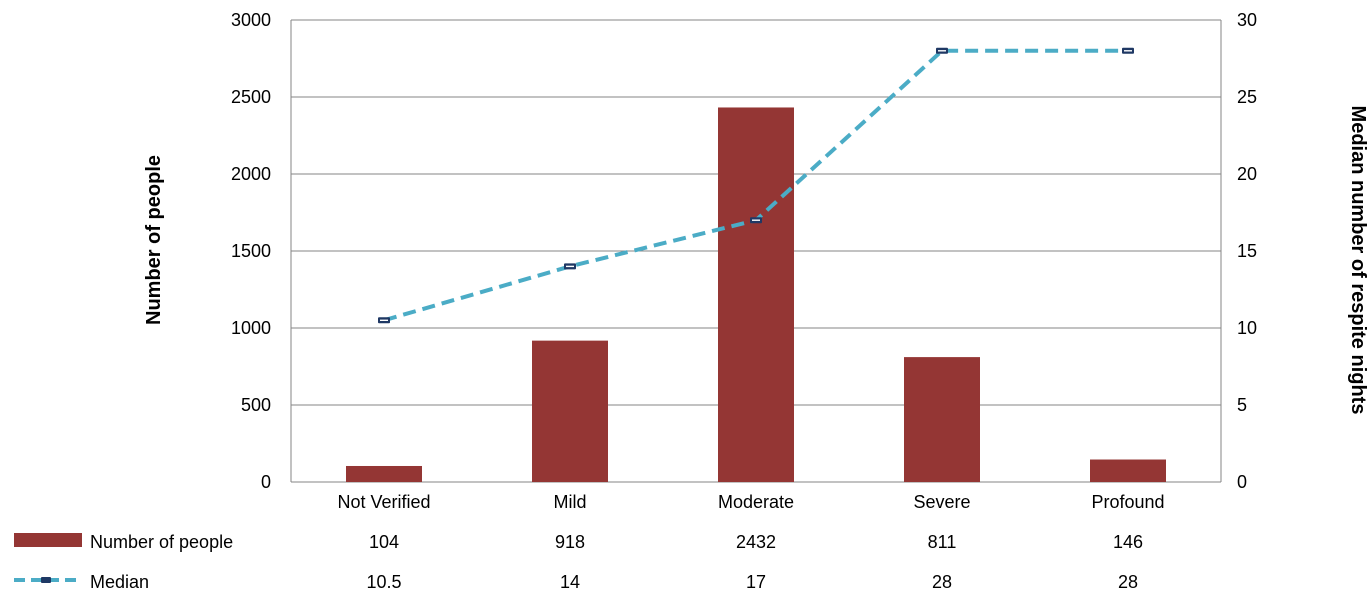 This screenshot has width=1371, height=599. Describe the element at coordinates (383, 502) in the screenshot. I see `category-label: Not Verified` at that location.